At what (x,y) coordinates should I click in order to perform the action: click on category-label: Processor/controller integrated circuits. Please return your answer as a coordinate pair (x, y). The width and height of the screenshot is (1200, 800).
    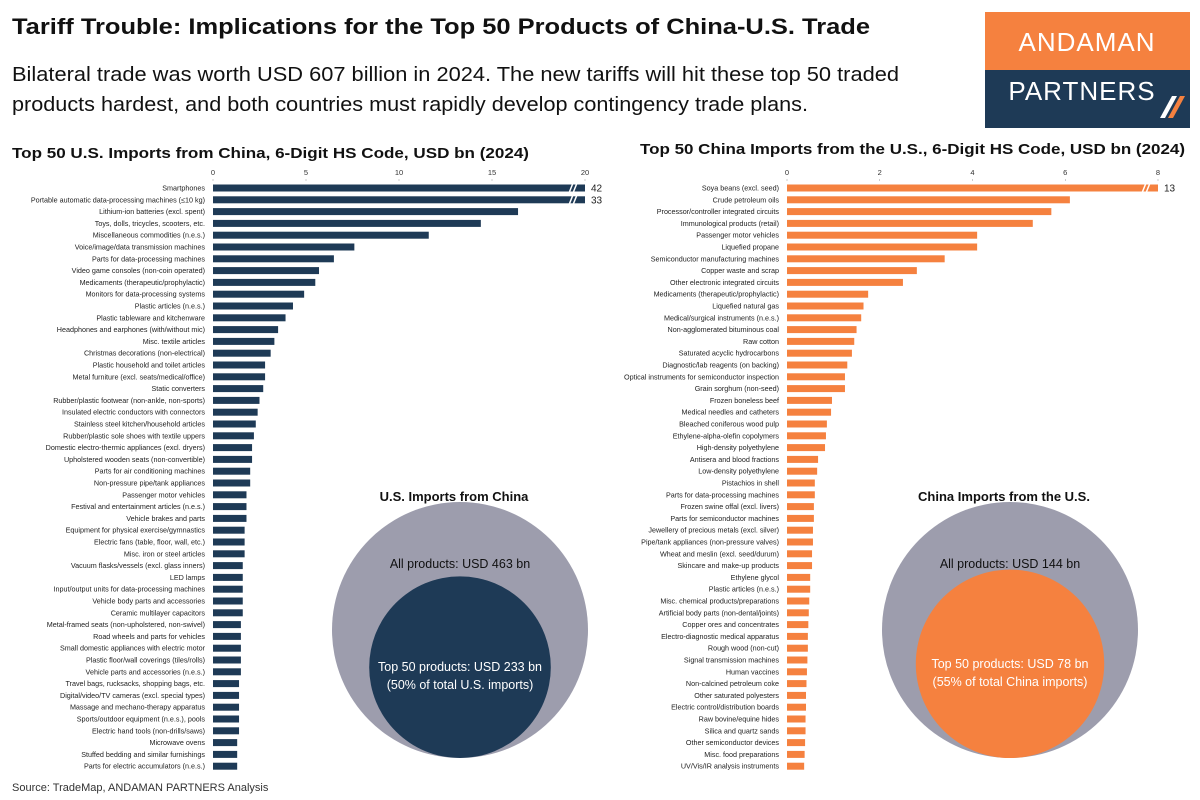
    Looking at the image, I should click on (718, 211).